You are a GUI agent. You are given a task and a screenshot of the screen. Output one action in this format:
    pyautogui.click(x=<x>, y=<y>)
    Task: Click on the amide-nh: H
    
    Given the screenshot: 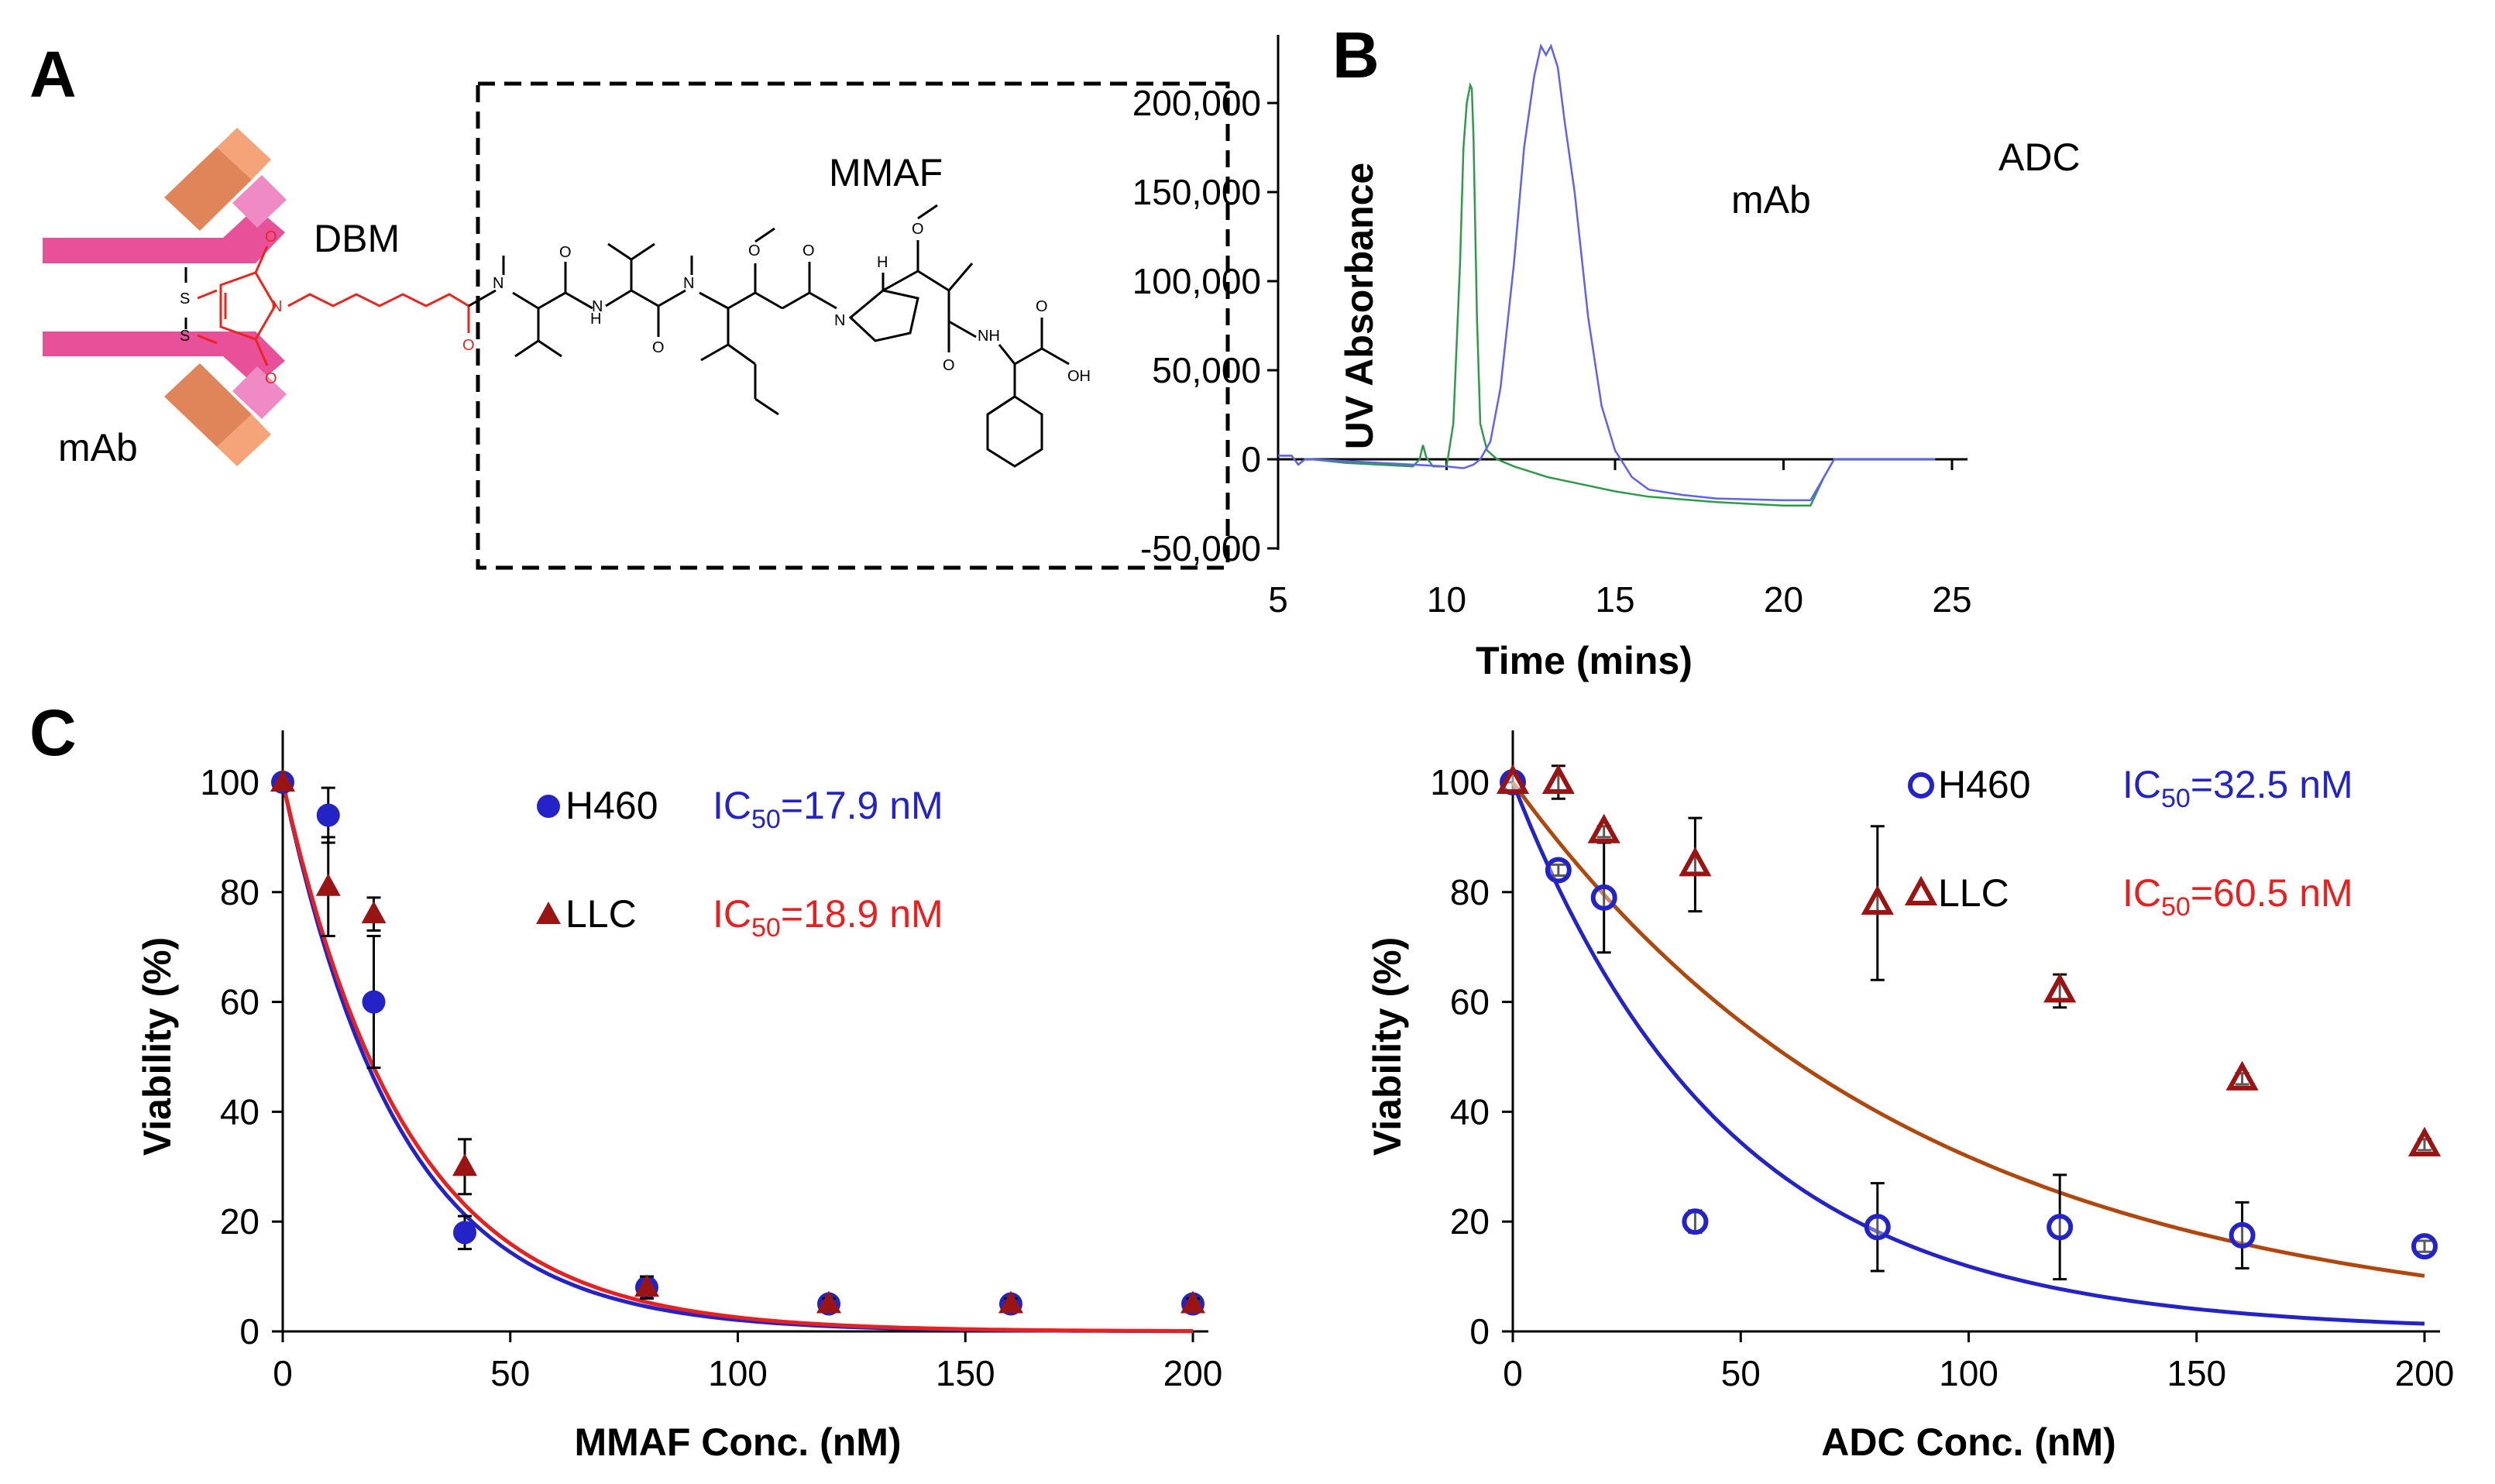 What is the action you would take?
    pyautogui.click(x=595, y=319)
    